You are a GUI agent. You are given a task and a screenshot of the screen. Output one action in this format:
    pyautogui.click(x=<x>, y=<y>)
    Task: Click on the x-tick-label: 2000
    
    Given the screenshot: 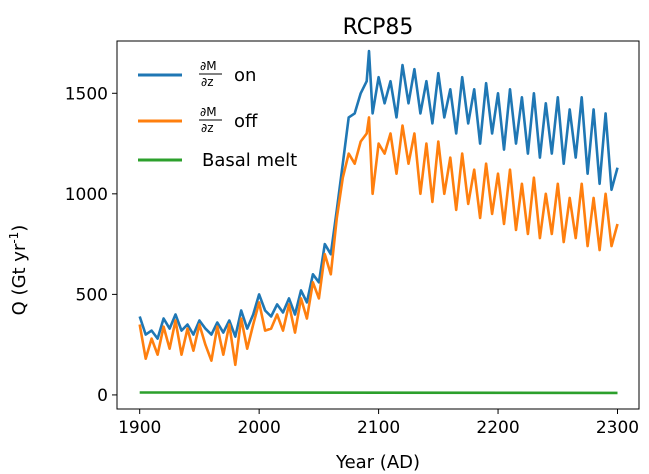 What is the action you would take?
    pyautogui.click(x=259, y=428)
    